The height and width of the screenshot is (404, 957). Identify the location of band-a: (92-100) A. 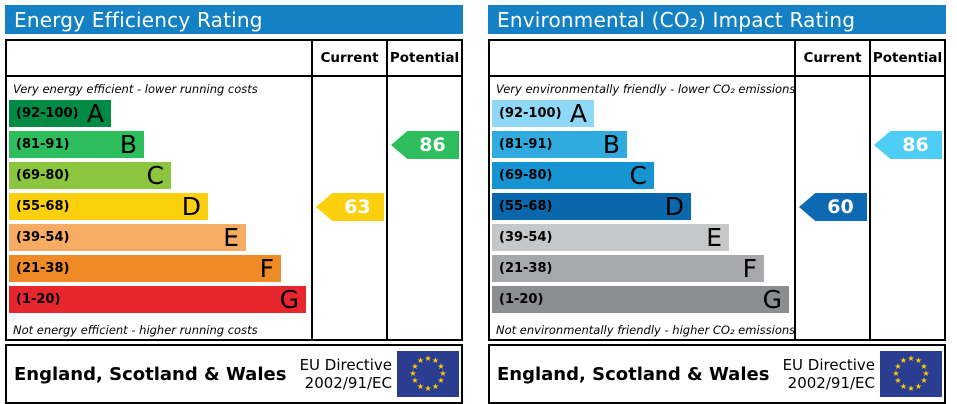
(543, 113).